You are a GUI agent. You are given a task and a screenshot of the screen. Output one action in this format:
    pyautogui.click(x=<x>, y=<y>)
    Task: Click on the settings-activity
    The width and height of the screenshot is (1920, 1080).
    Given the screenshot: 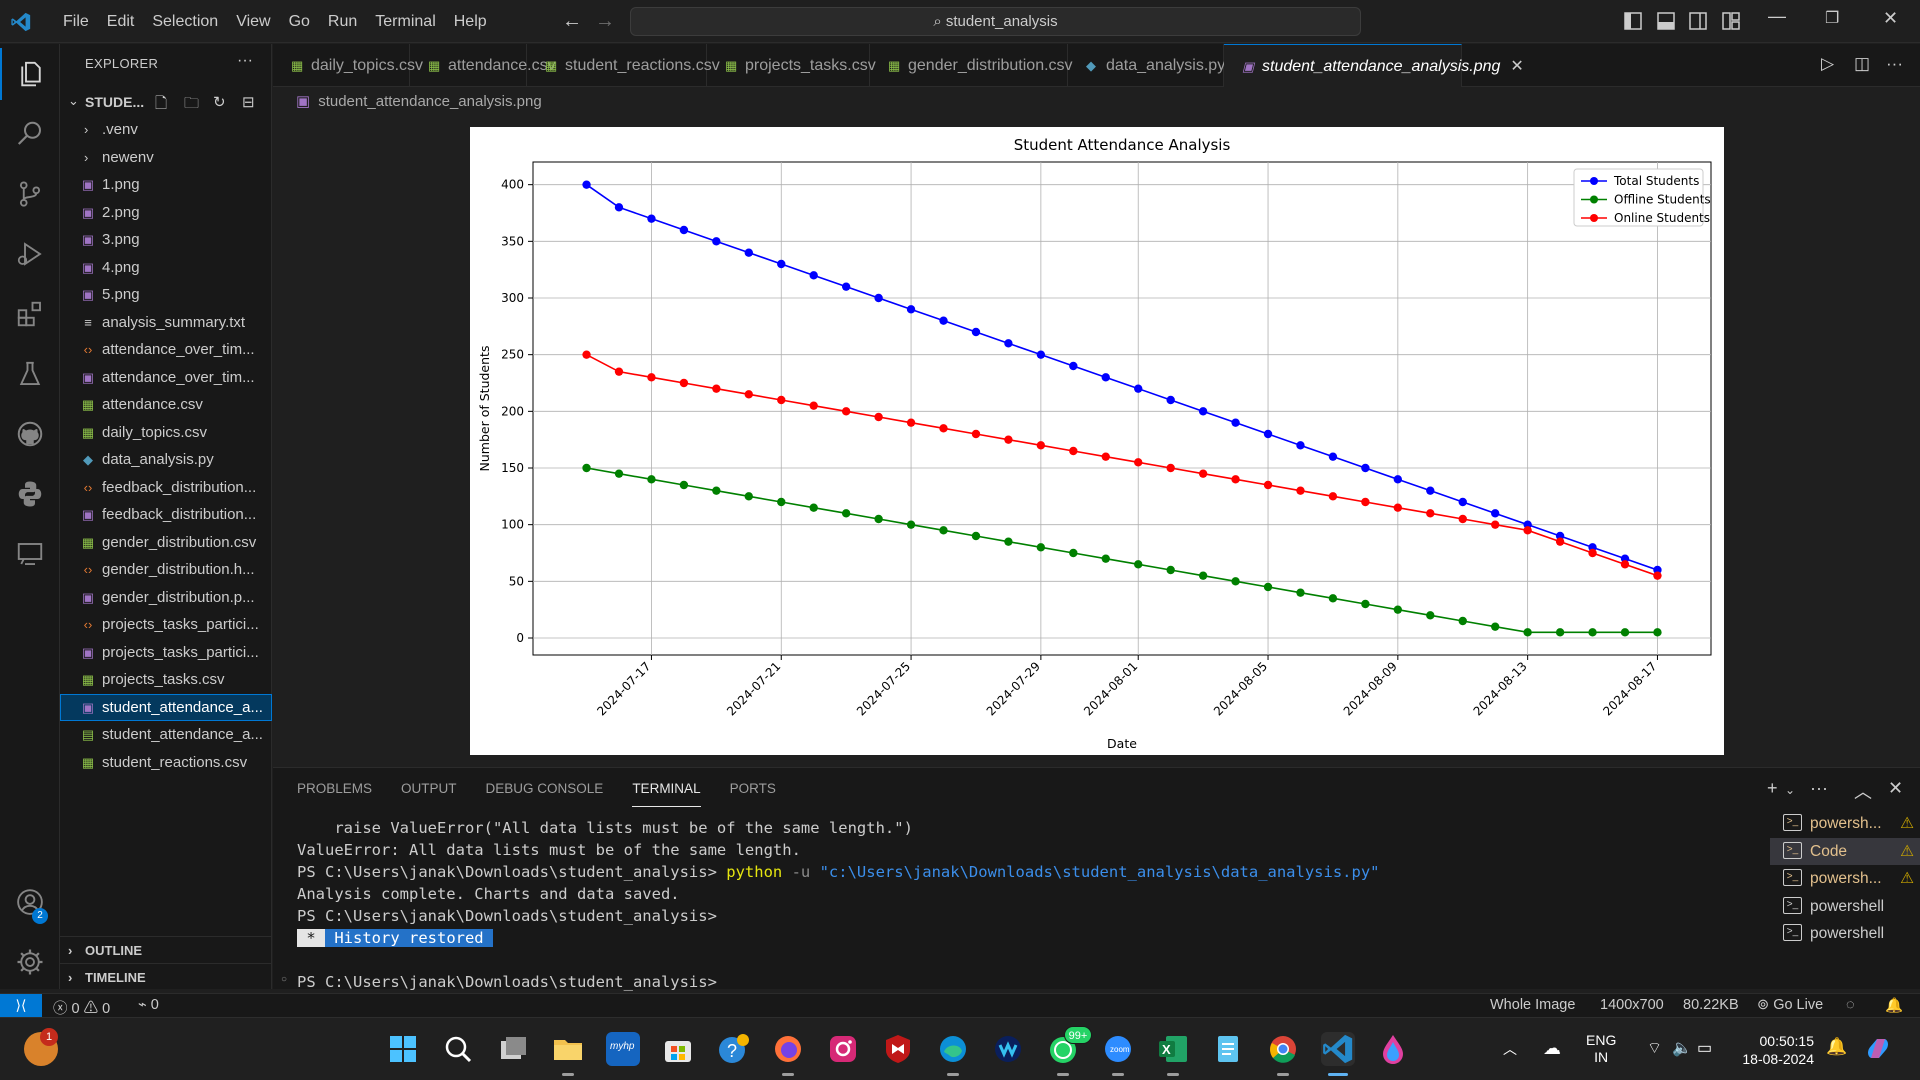 What is the action you would take?
    pyautogui.click(x=30, y=962)
    